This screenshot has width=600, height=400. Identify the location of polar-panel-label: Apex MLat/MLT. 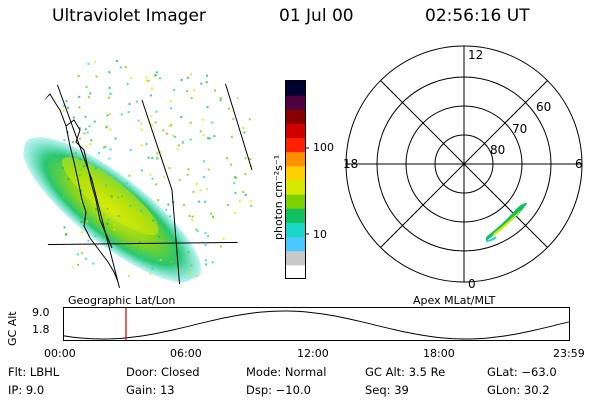
(454, 300).